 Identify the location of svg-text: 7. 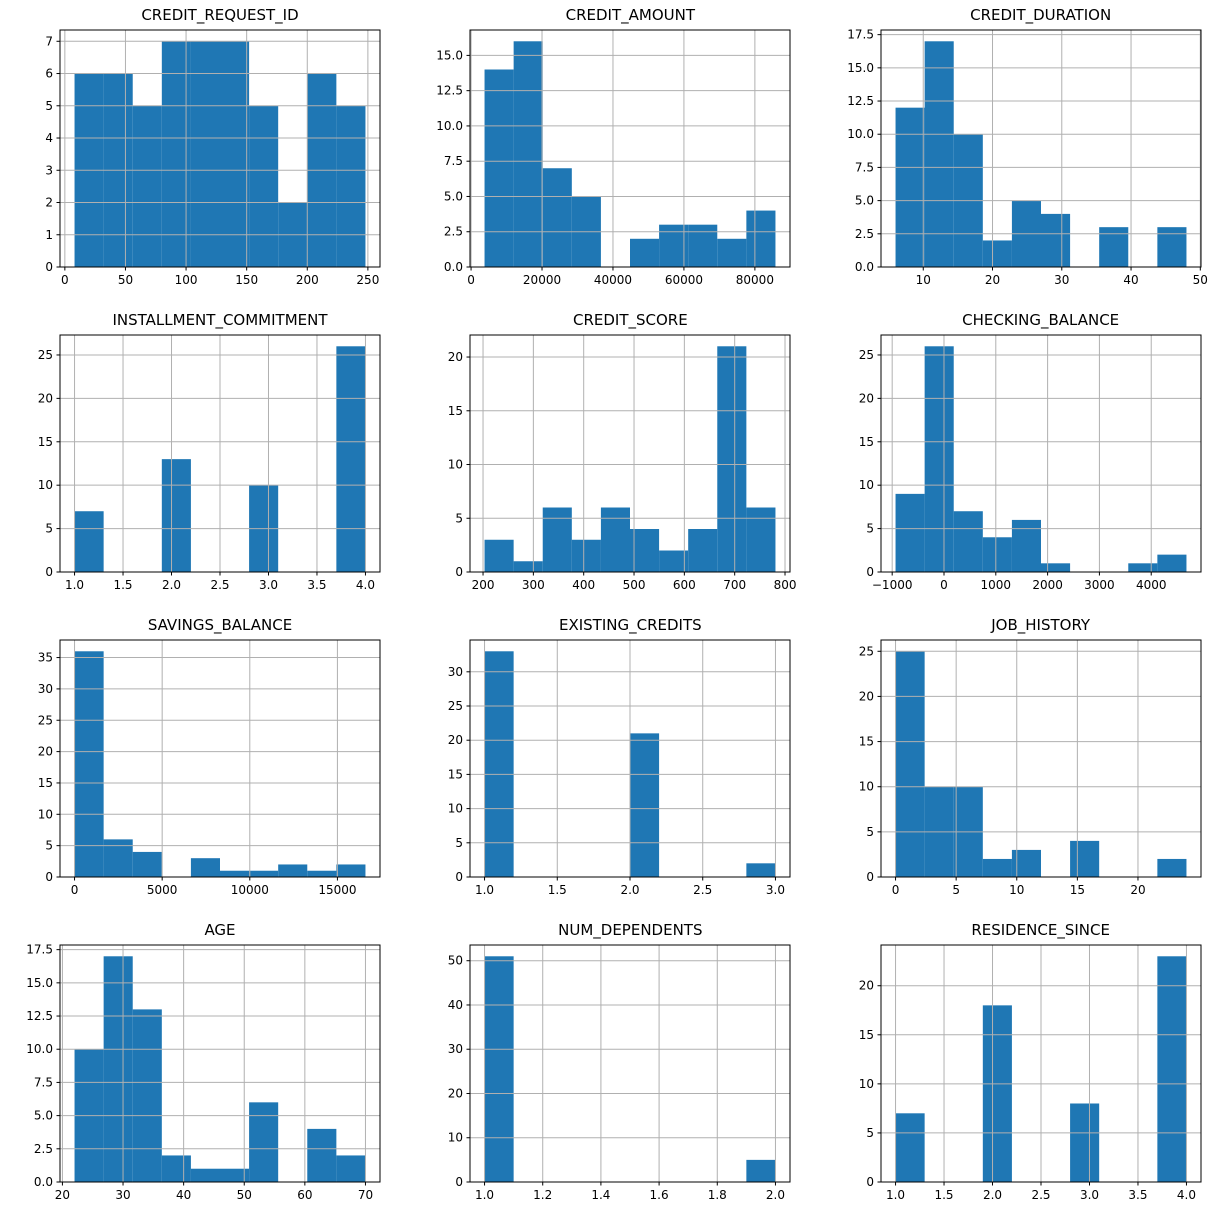
(49, 41).